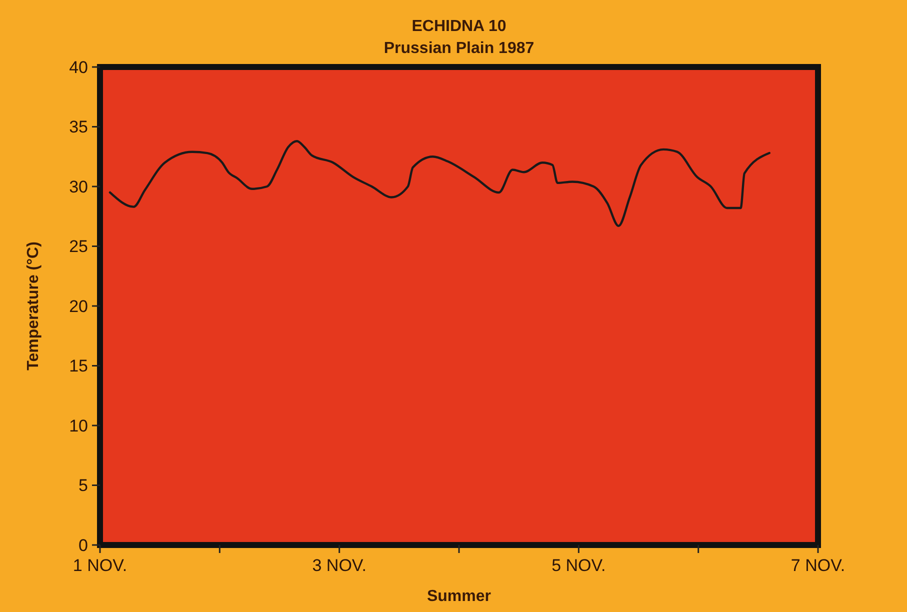  I want to click on y-axis-title: Temperature (°C), so click(33, 306).